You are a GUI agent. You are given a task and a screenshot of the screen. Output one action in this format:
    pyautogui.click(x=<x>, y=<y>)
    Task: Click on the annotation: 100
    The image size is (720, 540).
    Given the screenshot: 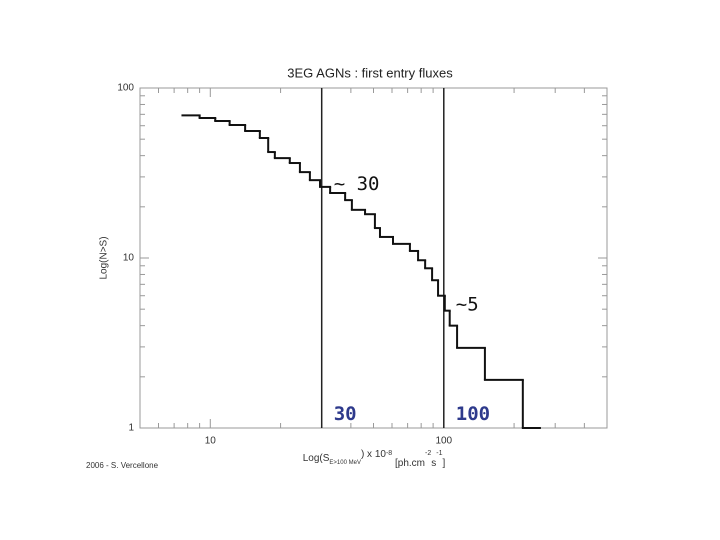 What is the action you would take?
    pyautogui.click(x=473, y=414)
    